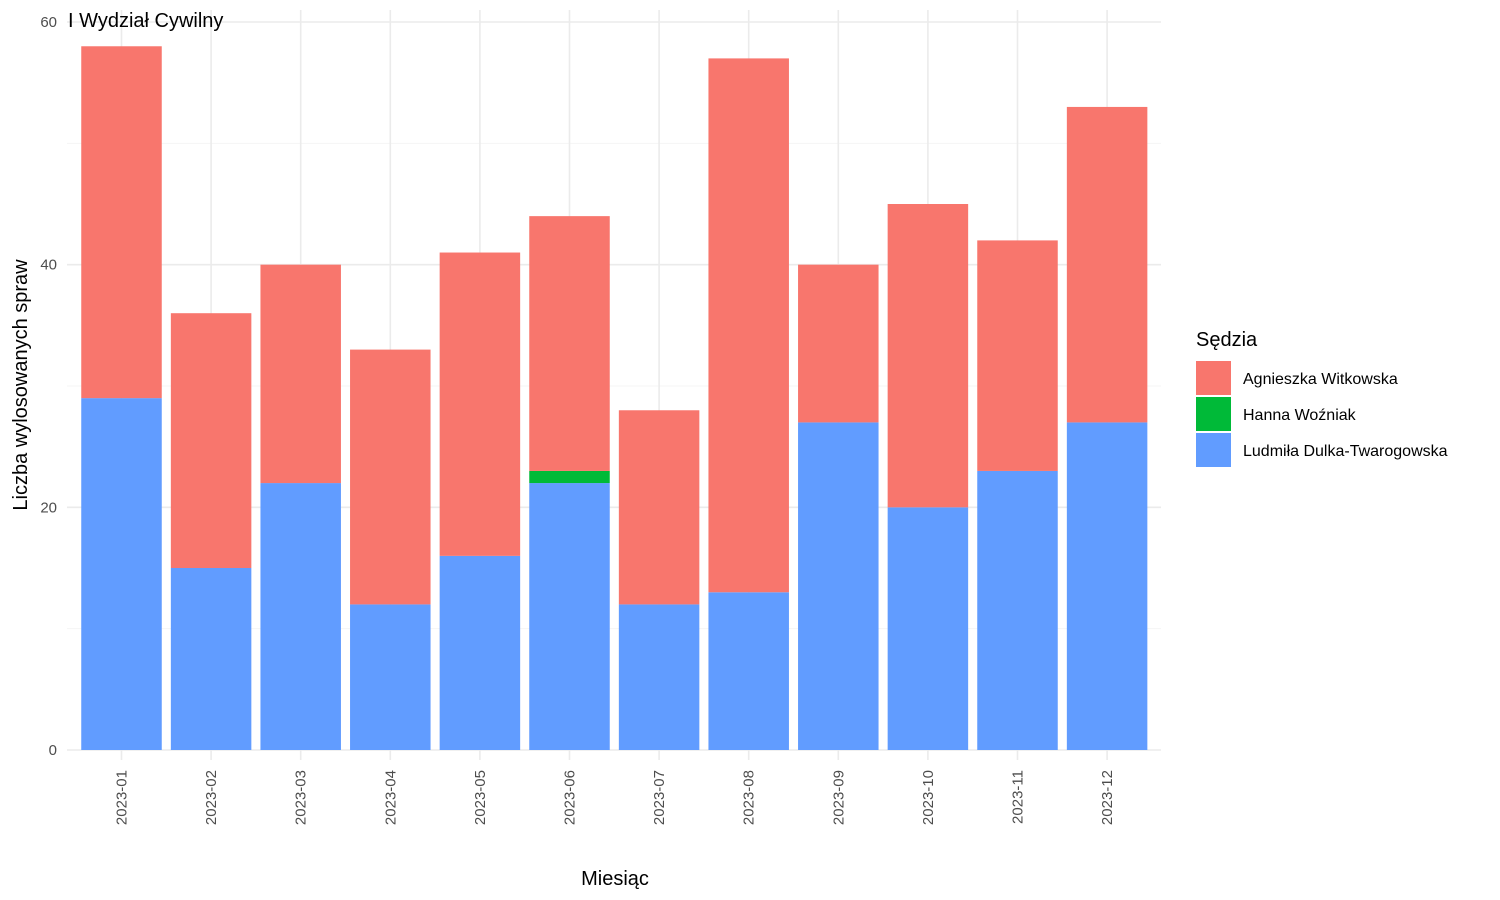  I want to click on y-tick-label: 0, so click(53, 750).